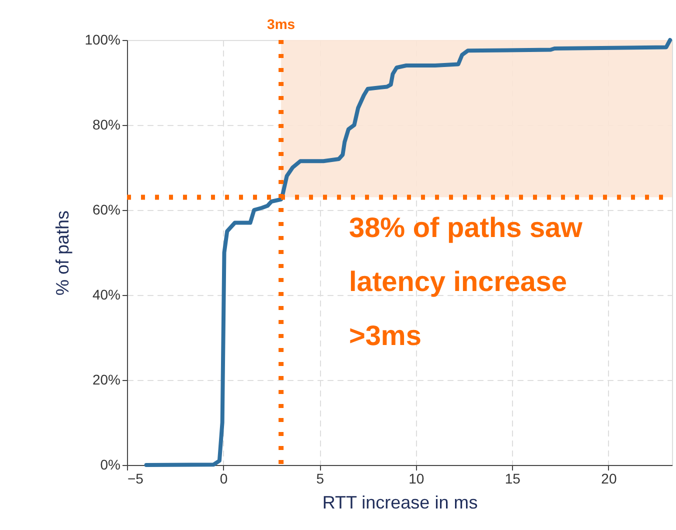  I want to click on x-tick-label: 0, so click(224, 478).